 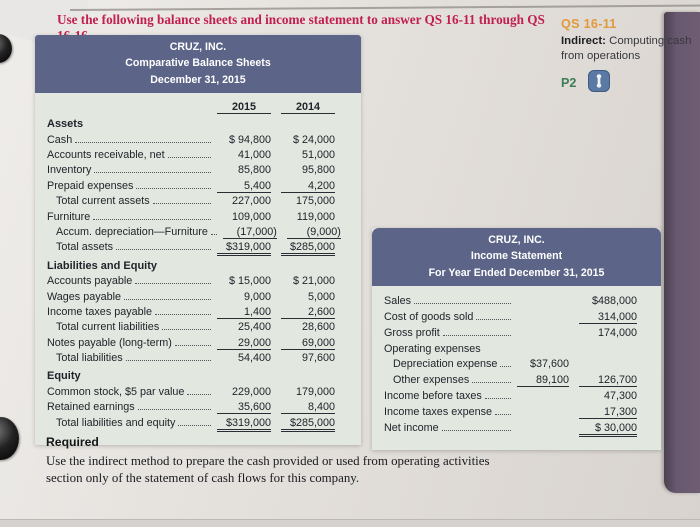 I want to click on value-outer: 314,000, so click(x=608, y=318).